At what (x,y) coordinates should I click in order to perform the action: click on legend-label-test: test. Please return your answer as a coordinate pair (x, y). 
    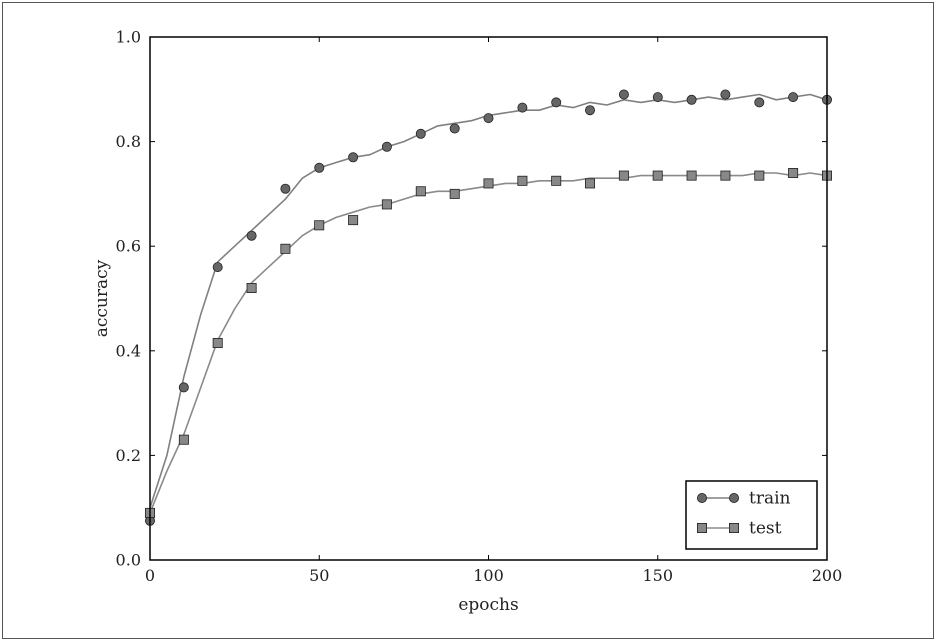
    Looking at the image, I should click on (765, 529).